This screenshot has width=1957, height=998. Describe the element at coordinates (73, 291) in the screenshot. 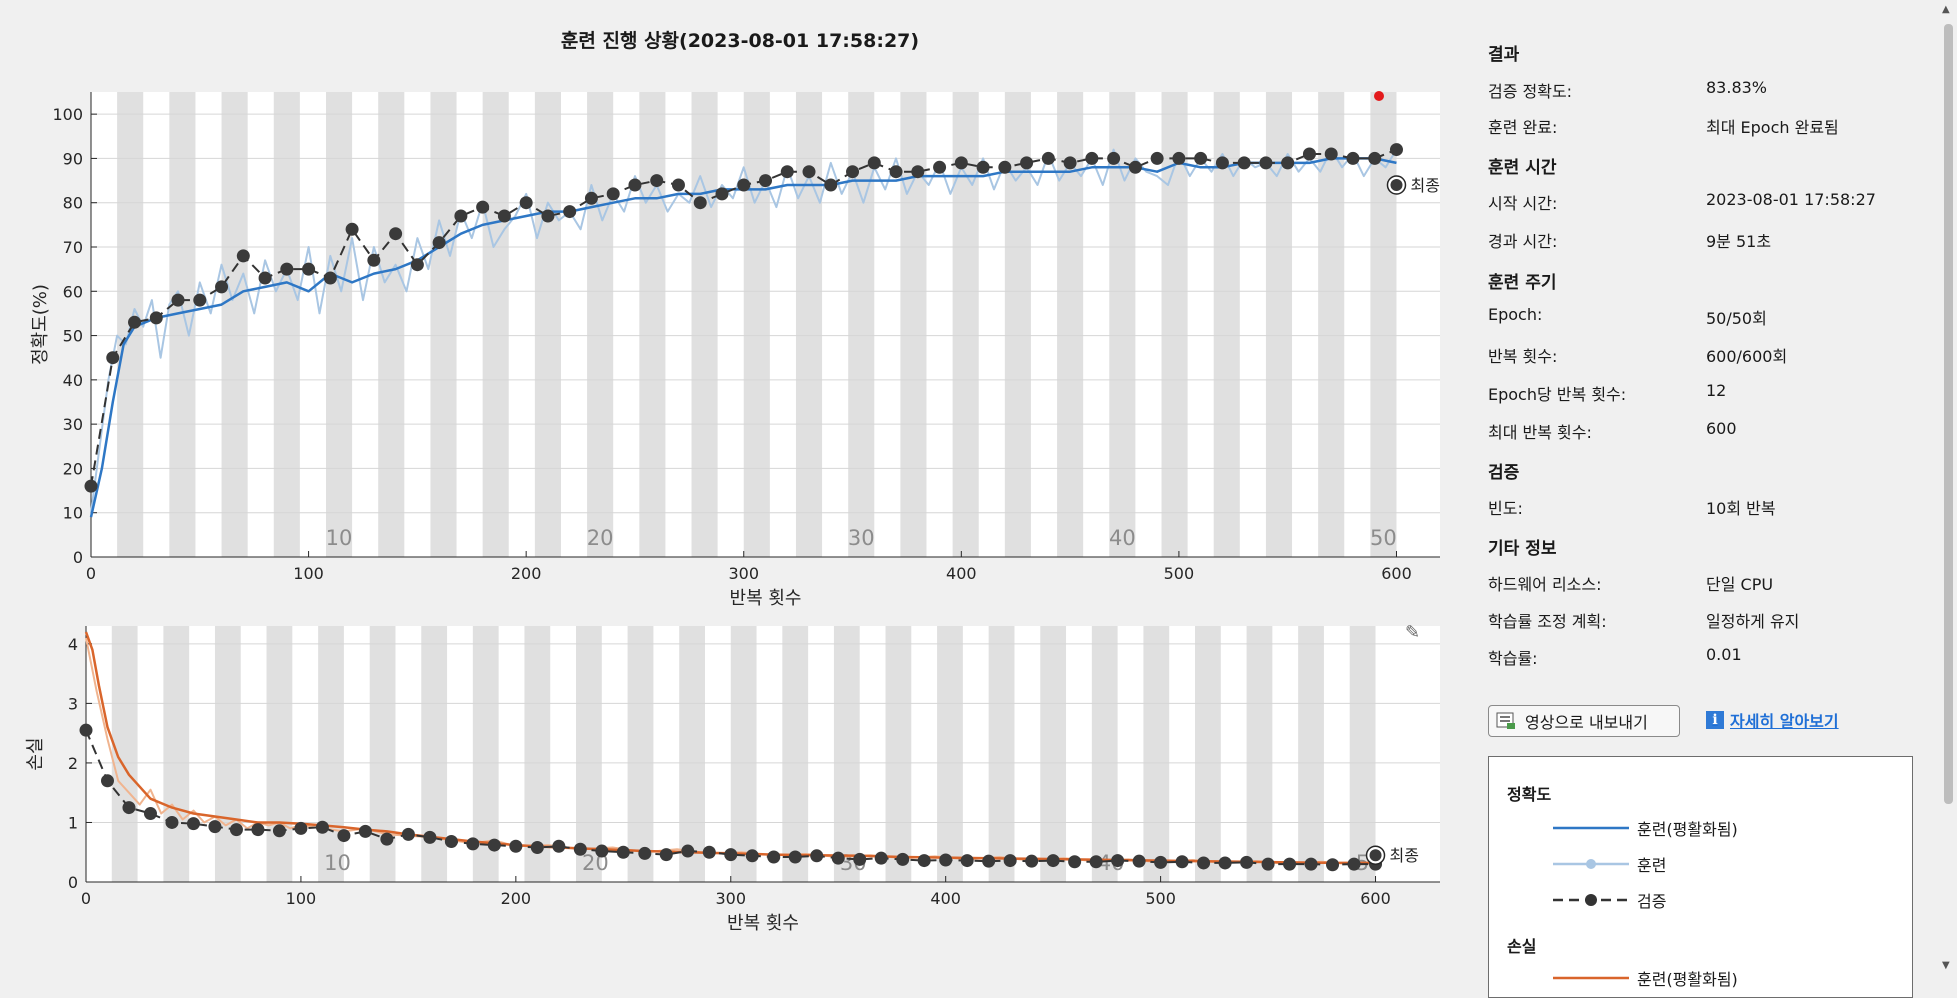

I see `y-tick-label: 60` at that location.